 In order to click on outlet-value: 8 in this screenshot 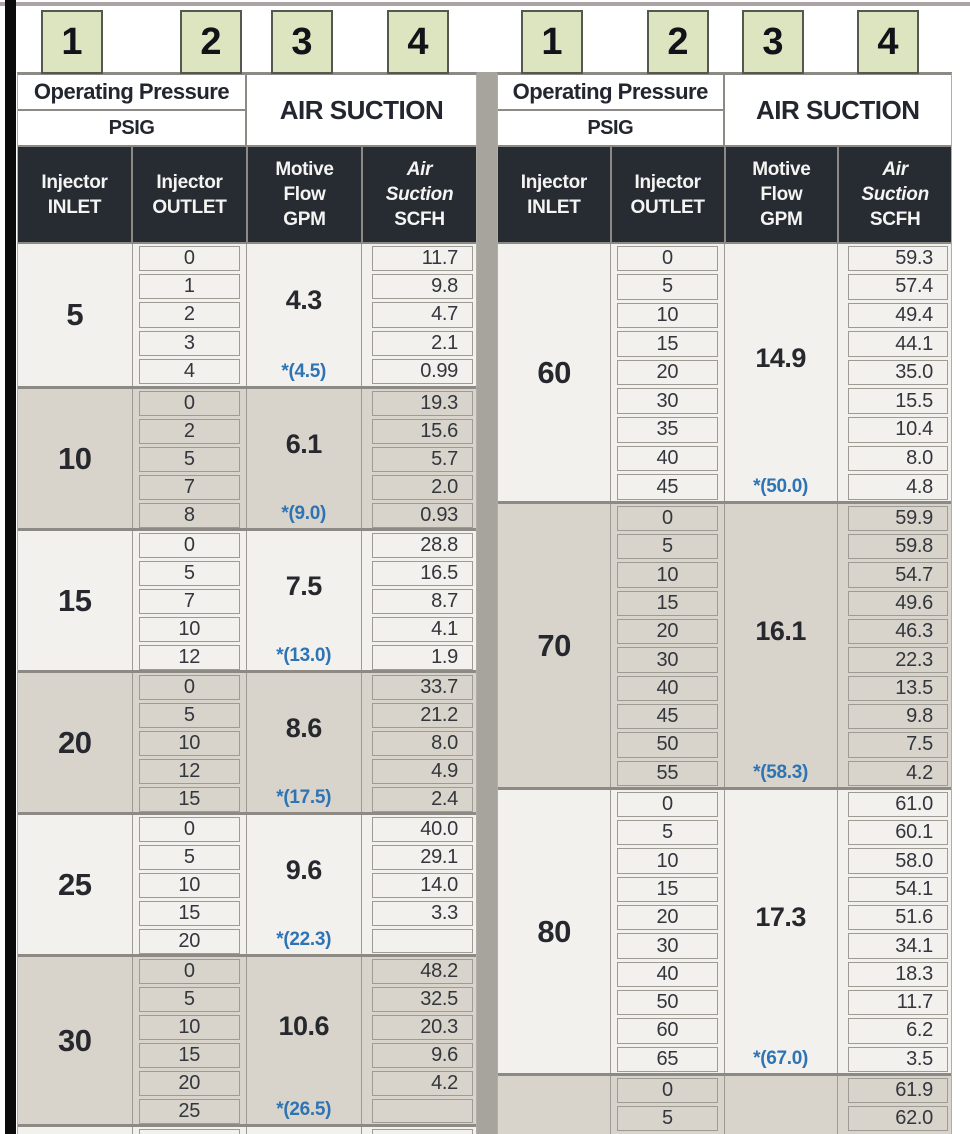, I will do `click(189, 515)`.